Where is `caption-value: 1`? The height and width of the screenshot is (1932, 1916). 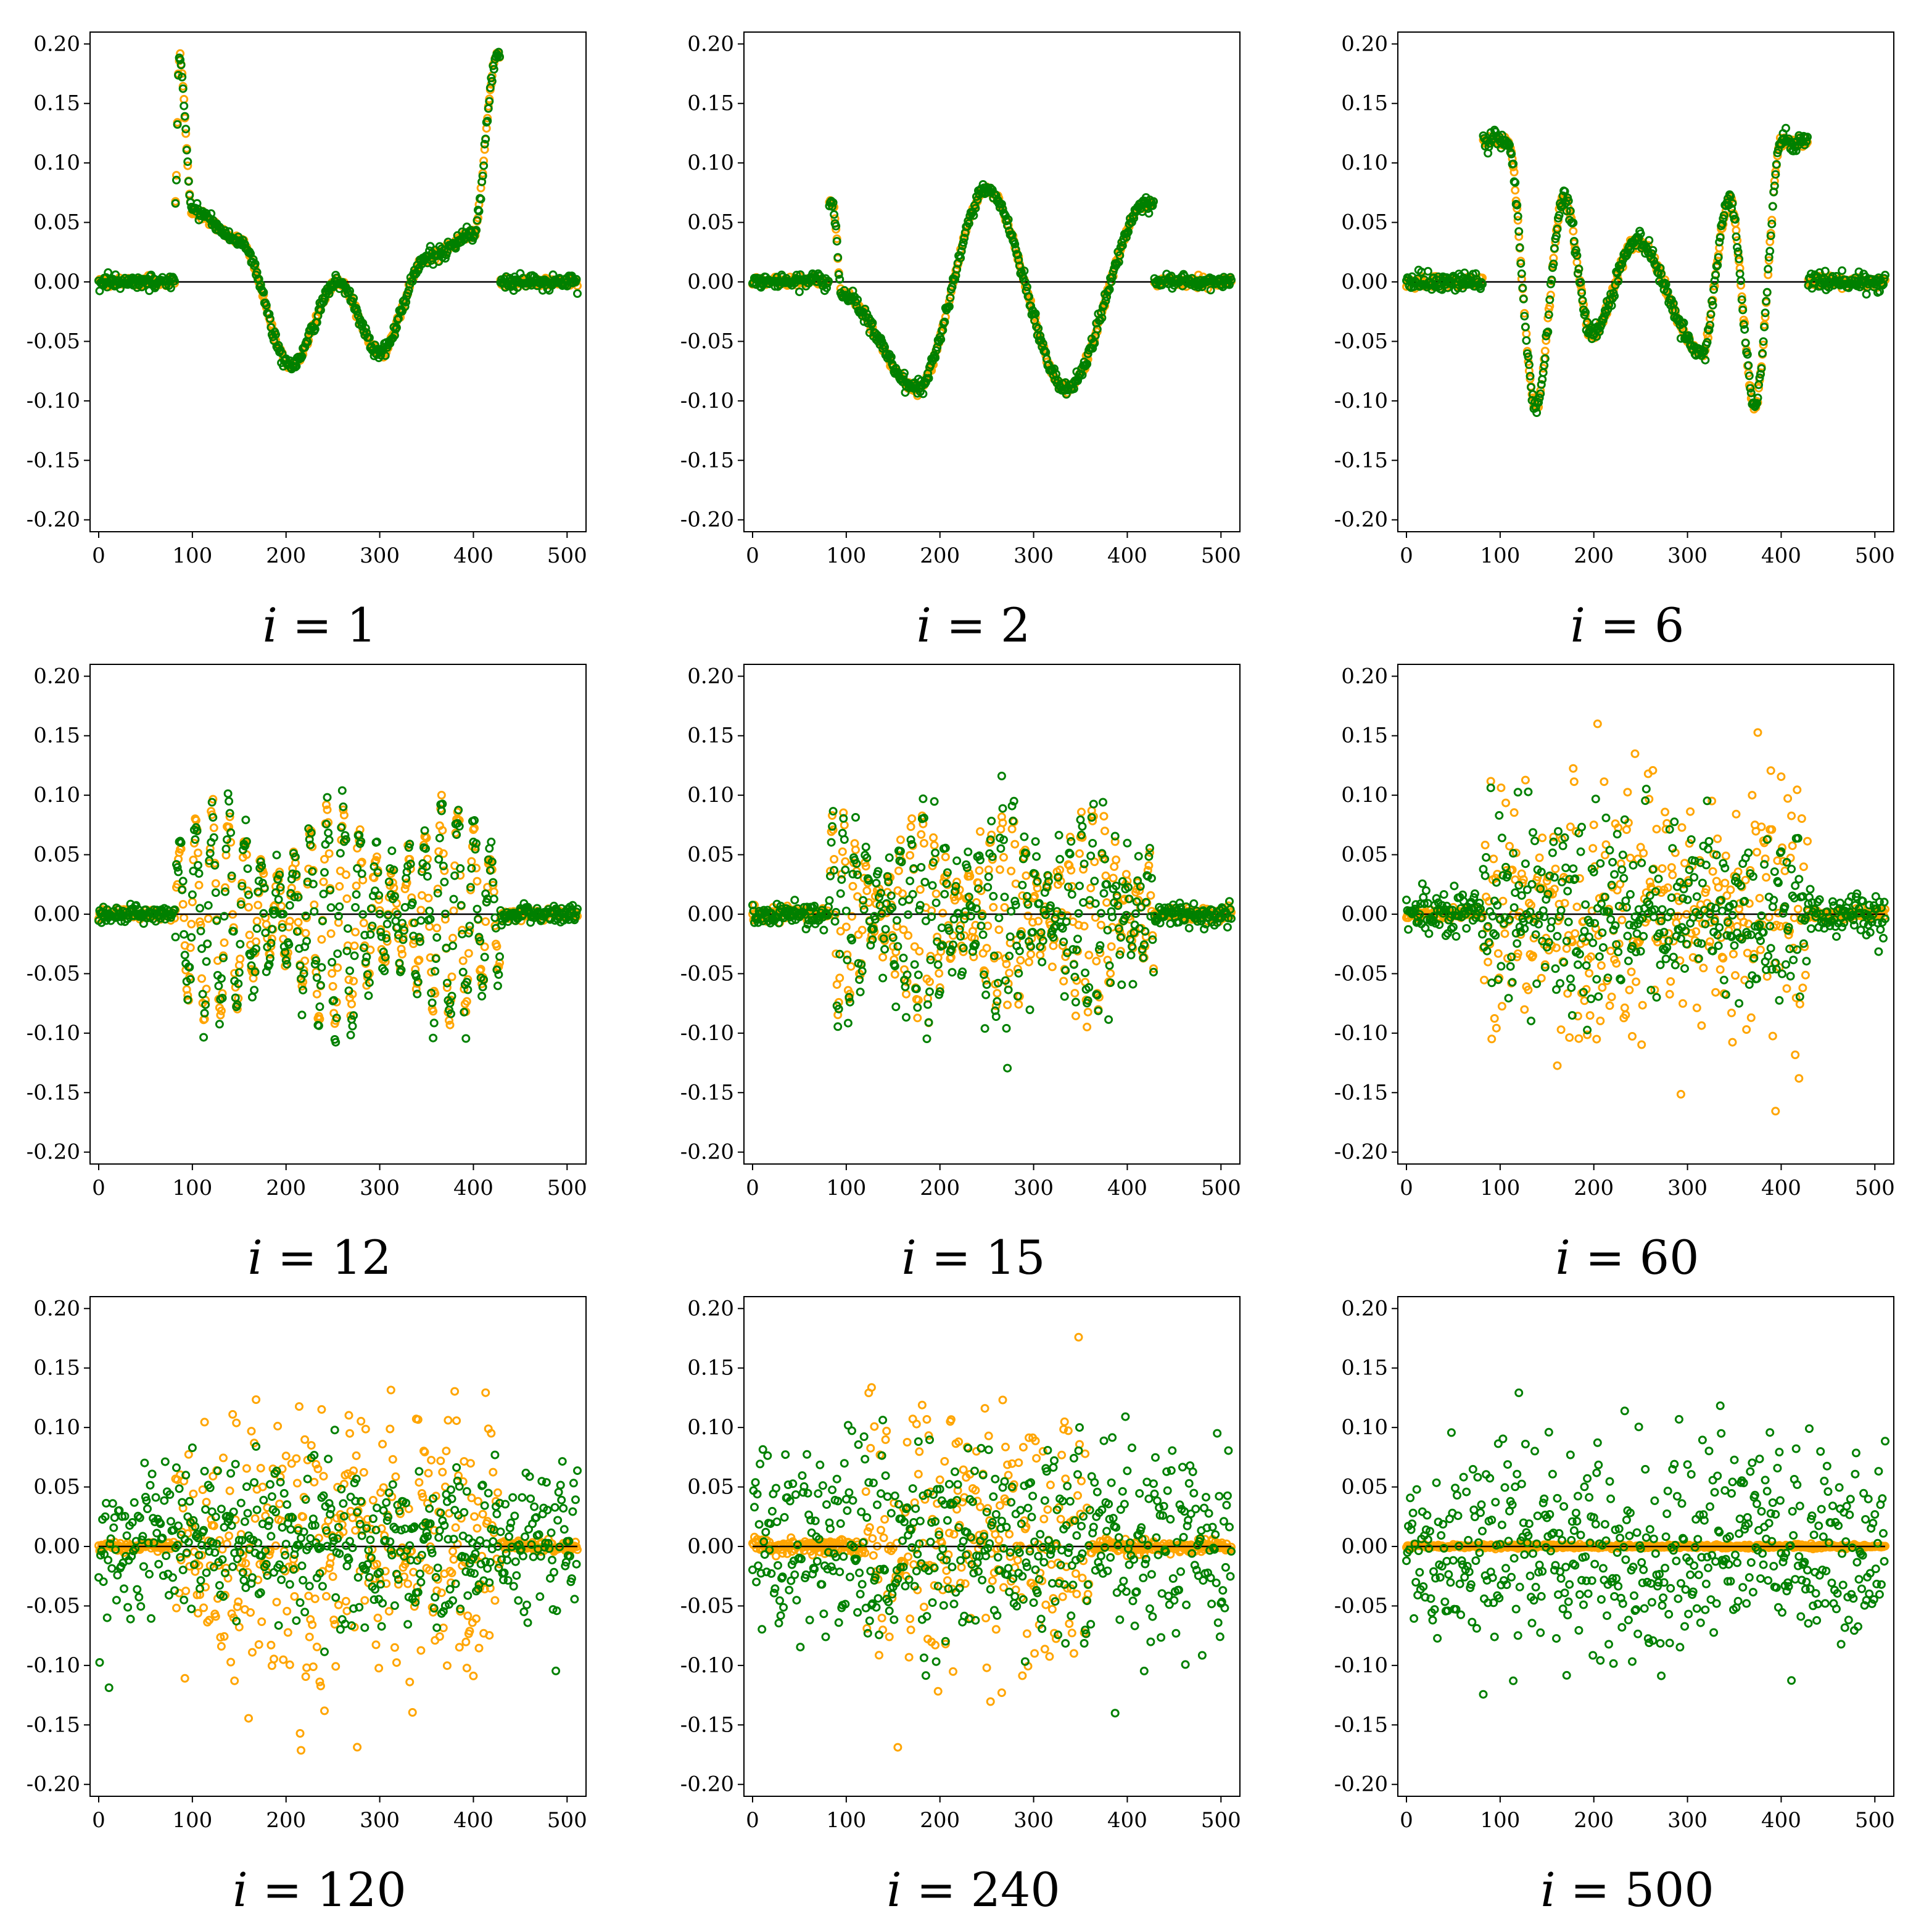
caption-value: 1 is located at coordinates (361, 625).